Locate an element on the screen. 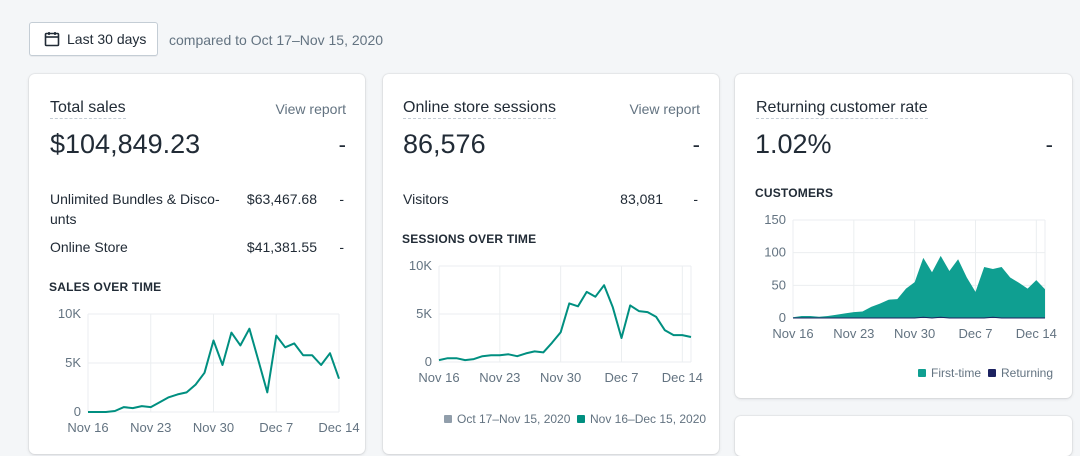 Image resolution: width=1080 pixels, height=456 pixels. legend-item: Oct 17–Nov 15, 2020 is located at coordinates (507, 419).